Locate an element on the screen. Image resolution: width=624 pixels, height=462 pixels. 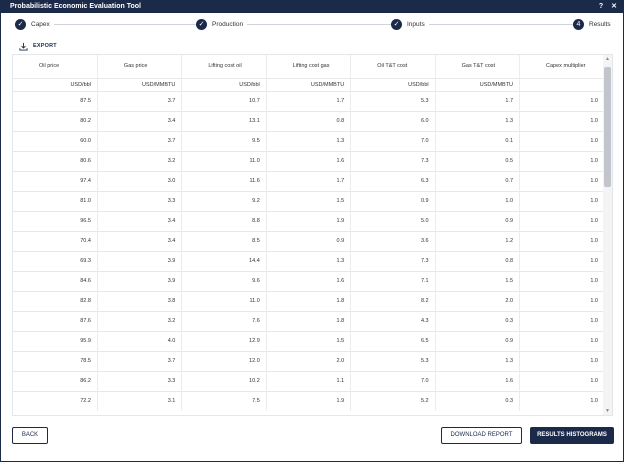
table-row: 60.0 3.7 9.5 1.3 7.0 0.1 1.0 is located at coordinates (308, 140).